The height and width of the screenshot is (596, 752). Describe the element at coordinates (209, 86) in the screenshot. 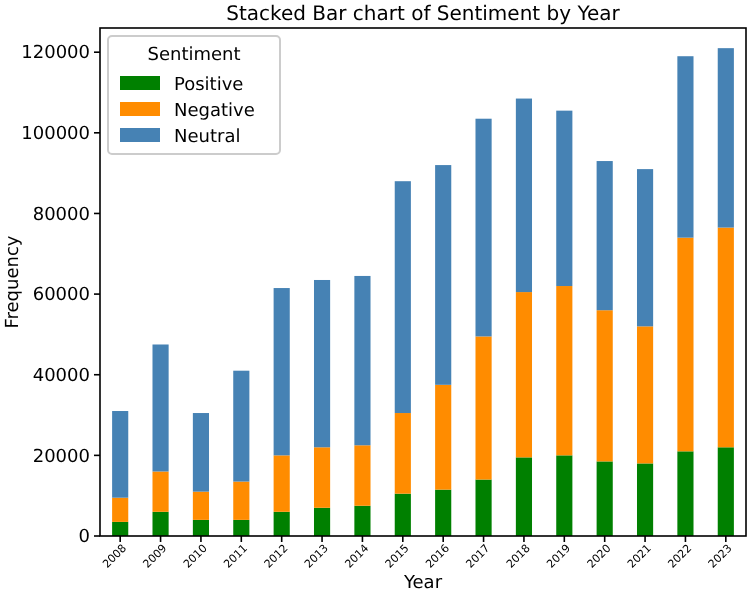

I see `legend-label: Positive` at that location.